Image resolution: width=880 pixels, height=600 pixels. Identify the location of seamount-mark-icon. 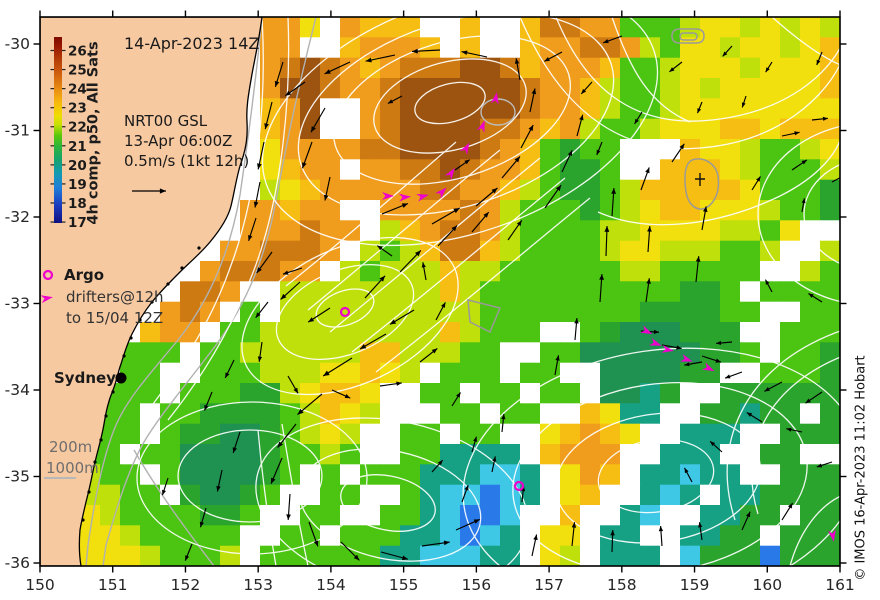
(700, 179).